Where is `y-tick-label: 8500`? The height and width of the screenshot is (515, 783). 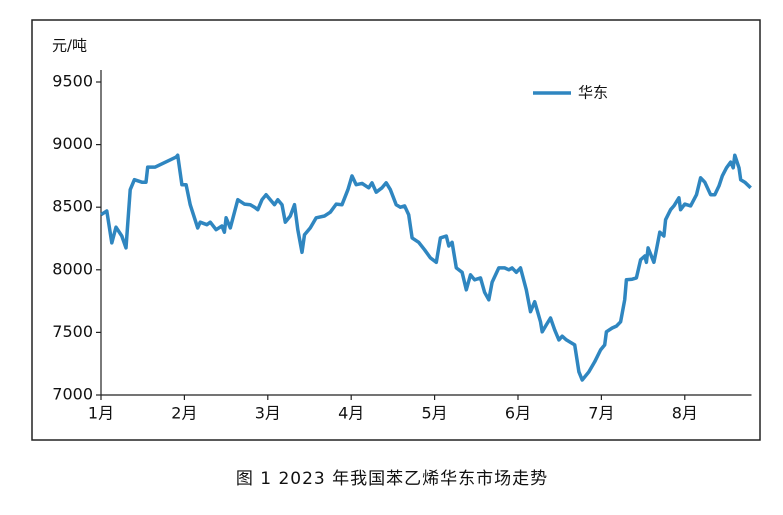 y-tick-label: 8500 is located at coordinates (72, 206).